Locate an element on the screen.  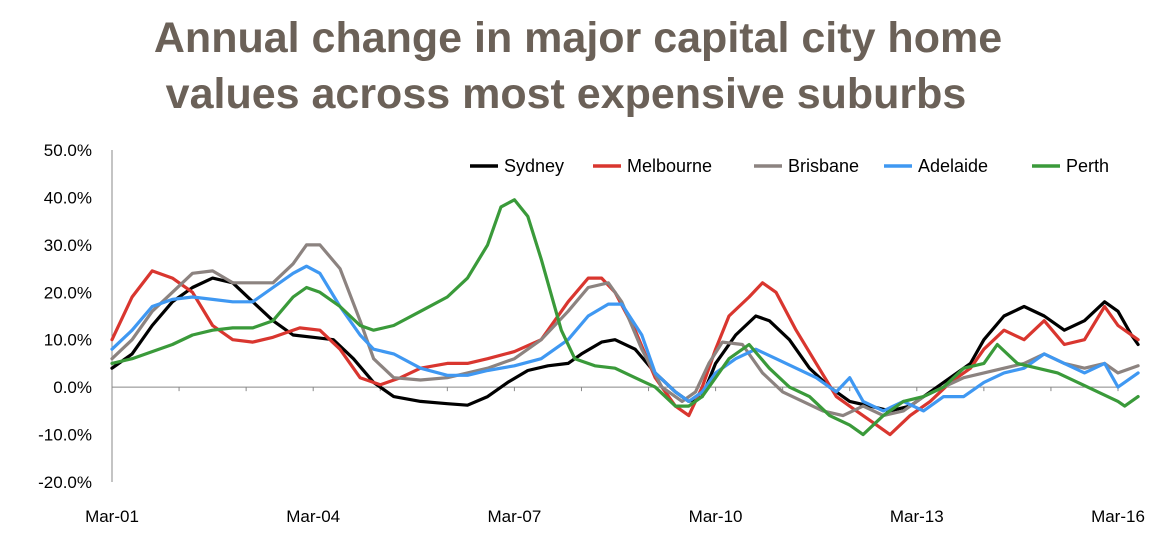
x-tick-label: Mar-07 is located at coordinates (514, 516).